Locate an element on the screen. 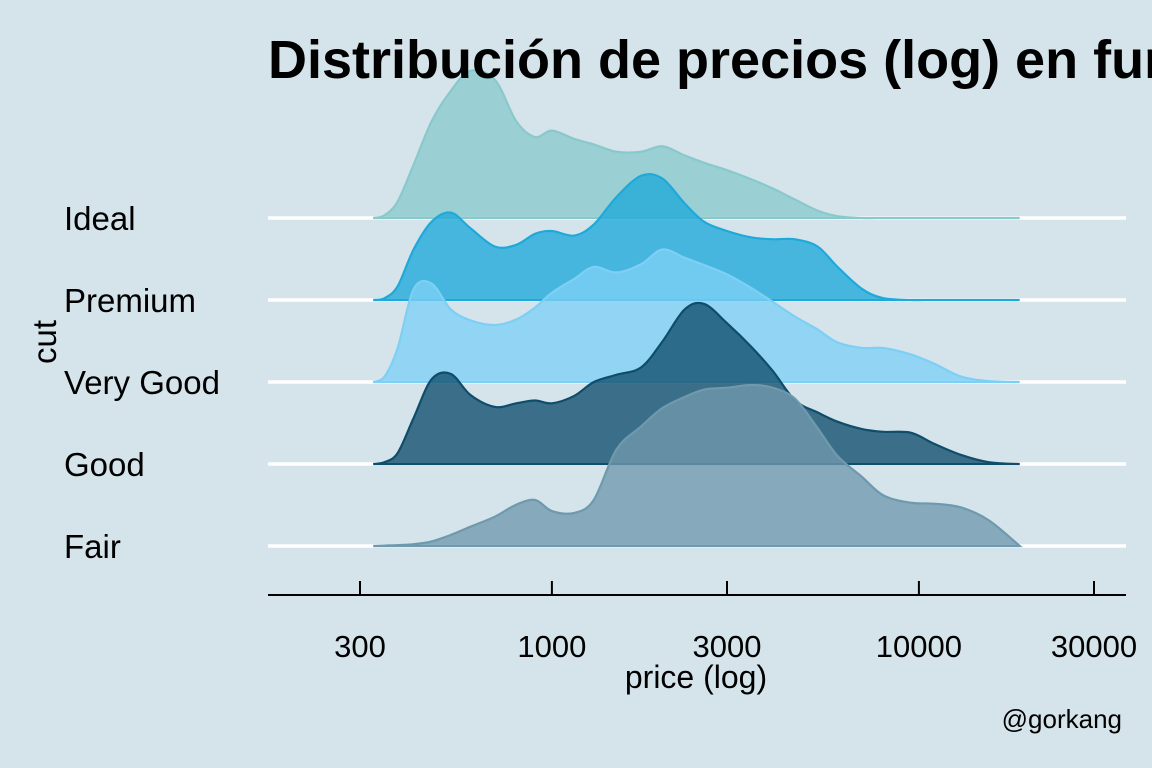 Image resolution: width=1152 pixels, height=768 pixels. y-label-ideal: Ideal is located at coordinates (100, 218).